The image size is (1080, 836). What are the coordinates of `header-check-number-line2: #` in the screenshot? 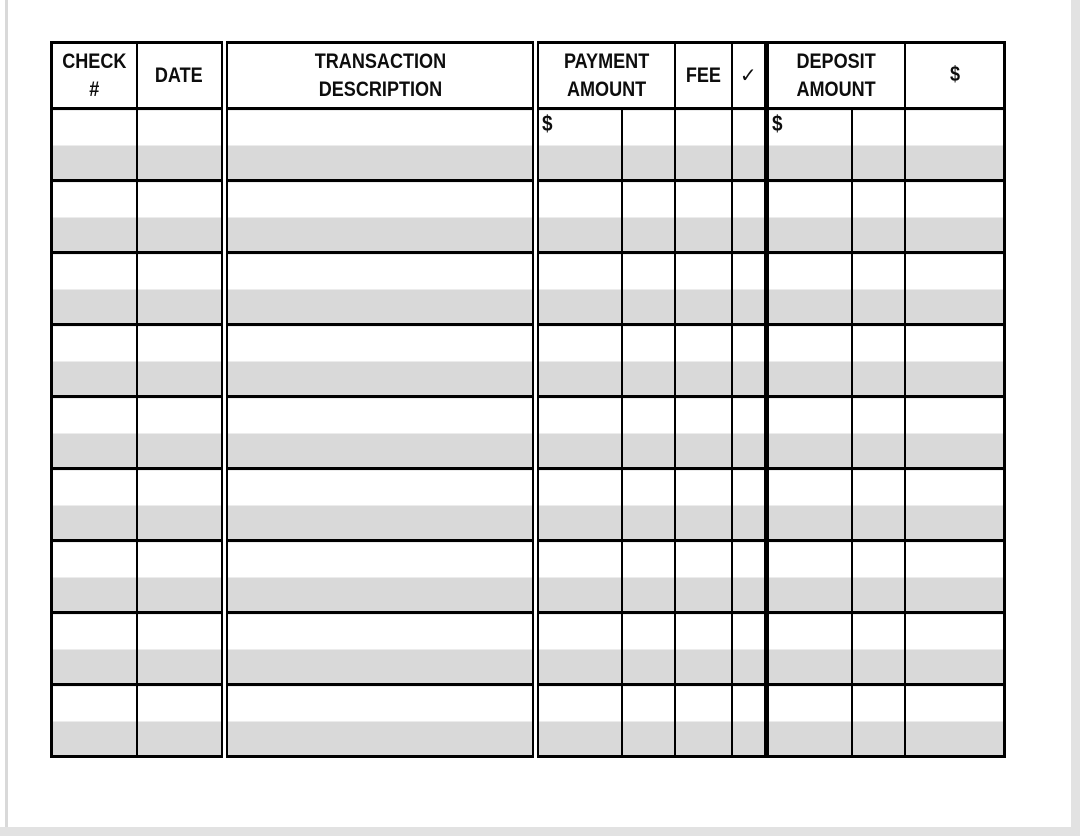 It's located at (94, 89).